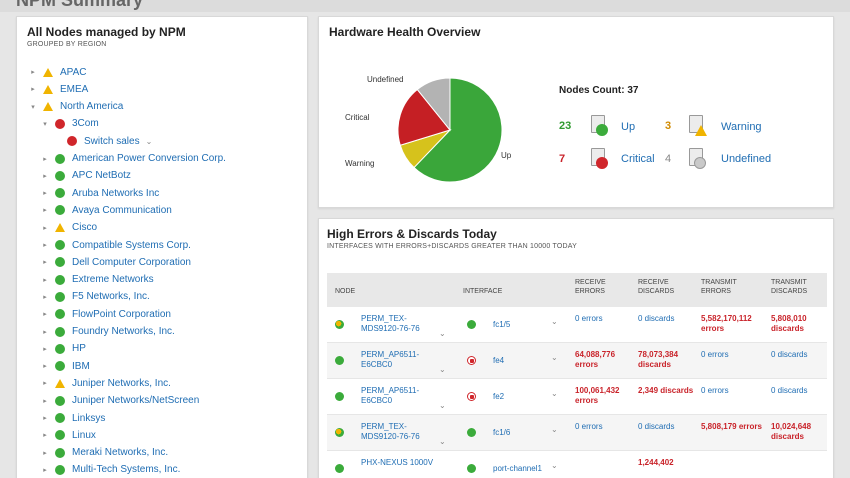  Describe the element at coordinates (113, 280) in the screenshot. I see `tree-item-label: Extreme Networks` at that location.